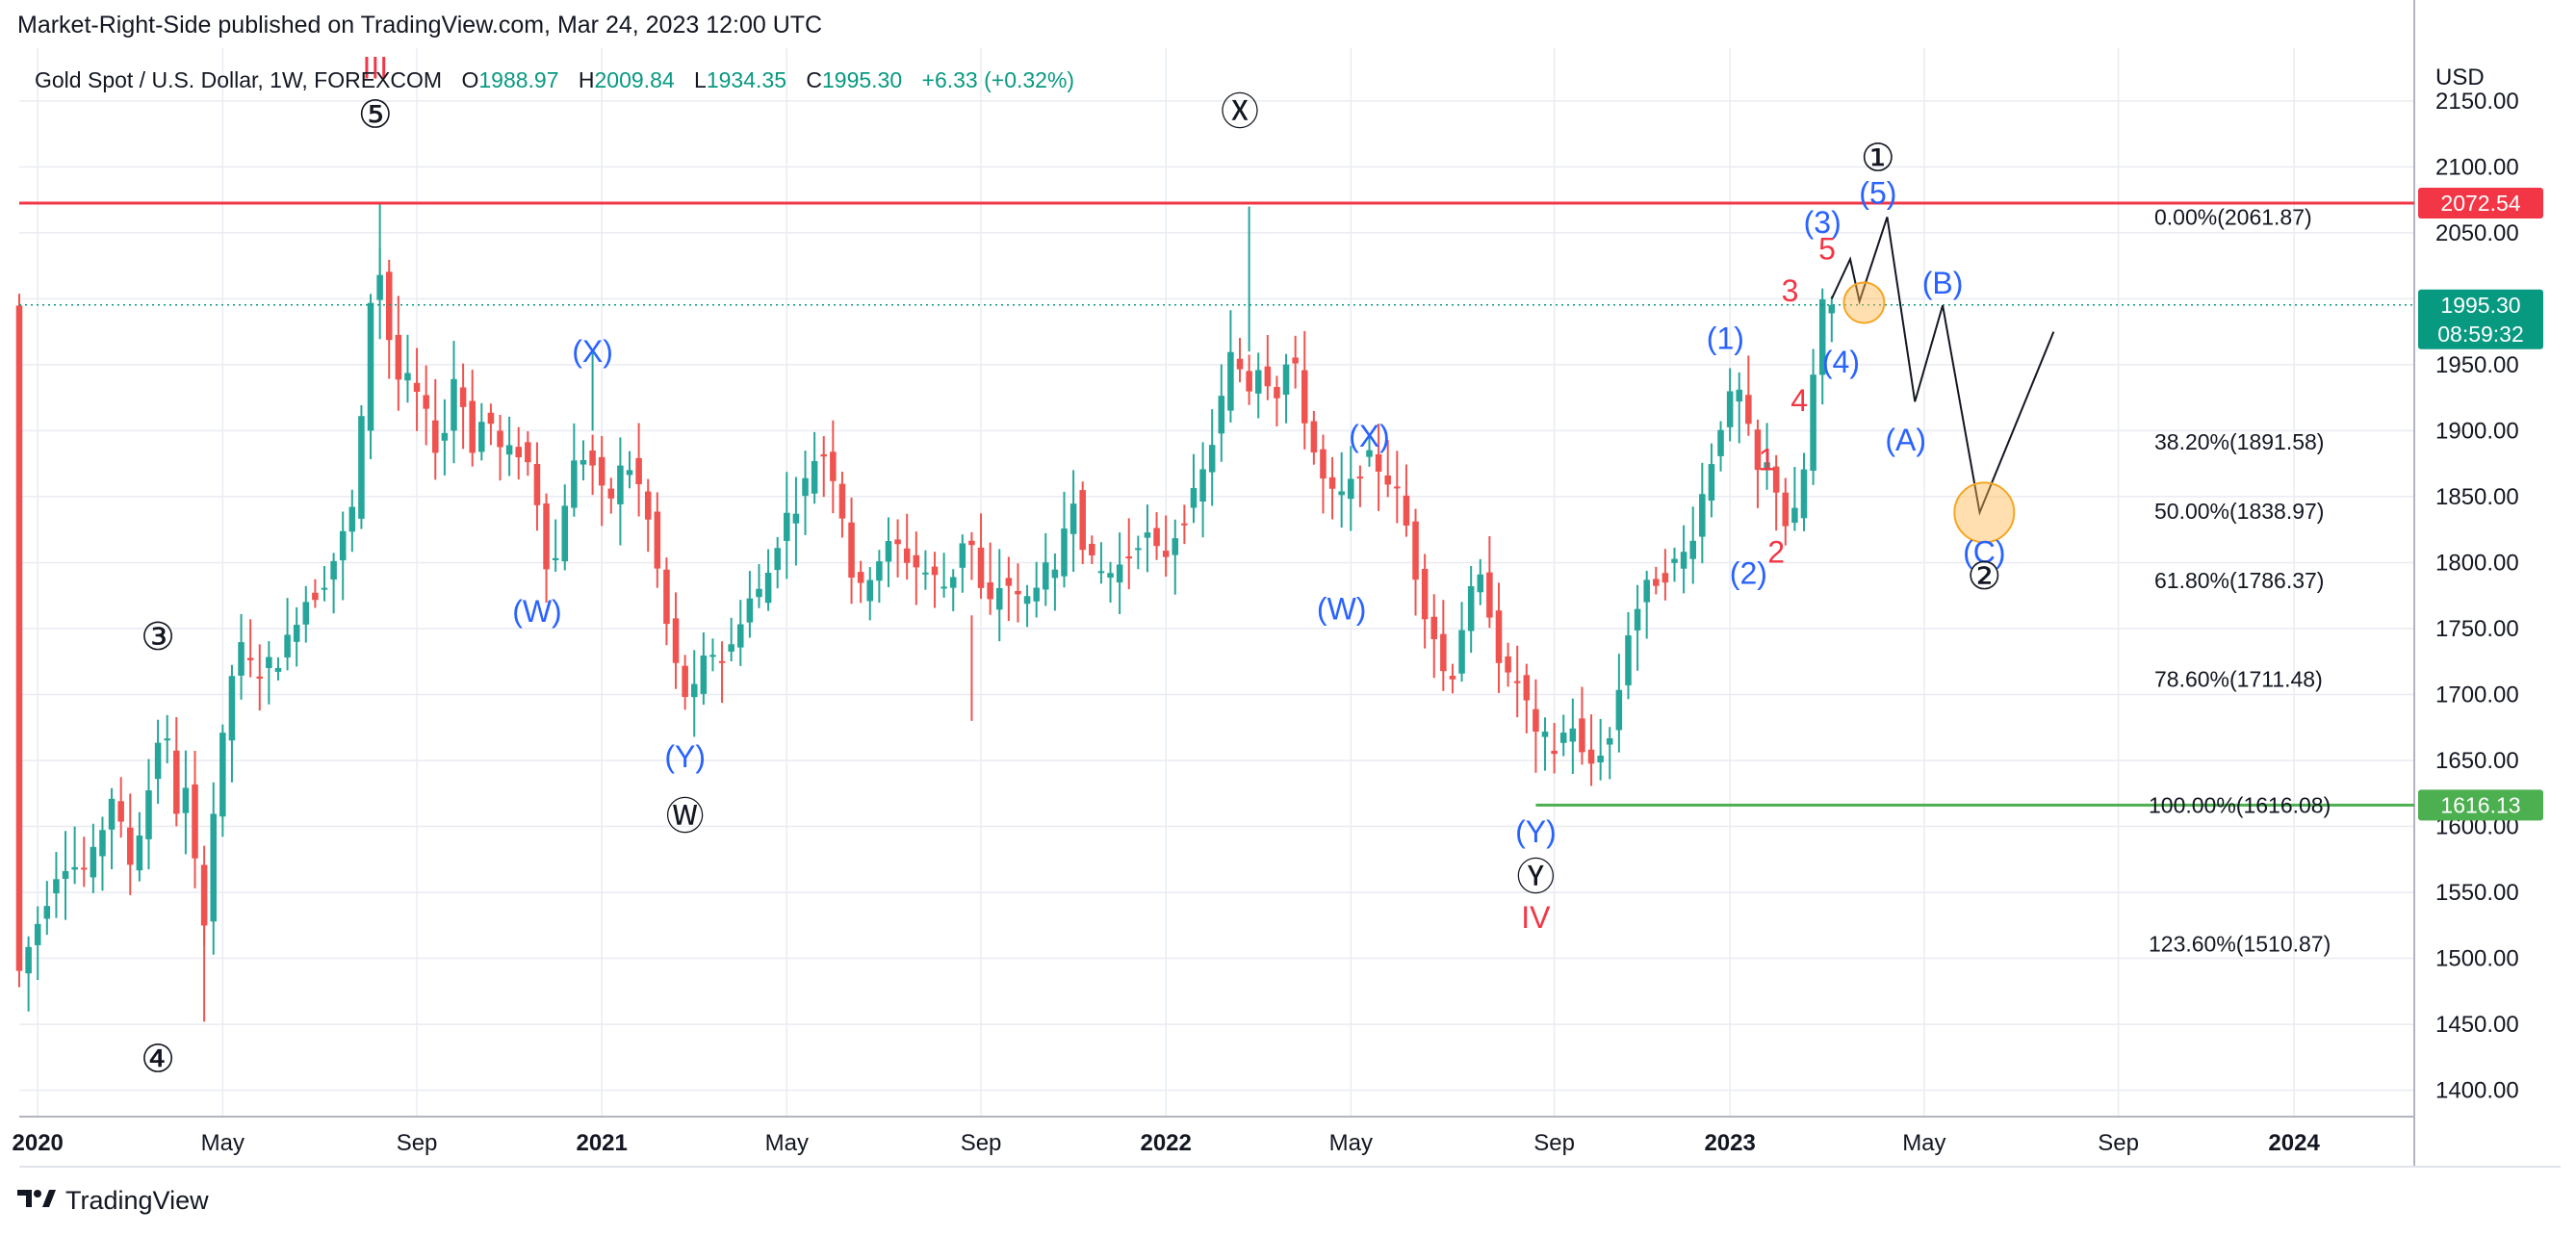 This screenshot has width=2576, height=1236. Describe the element at coordinates (1536, 831) in the screenshot. I see `wave-label: (Y)` at that location.